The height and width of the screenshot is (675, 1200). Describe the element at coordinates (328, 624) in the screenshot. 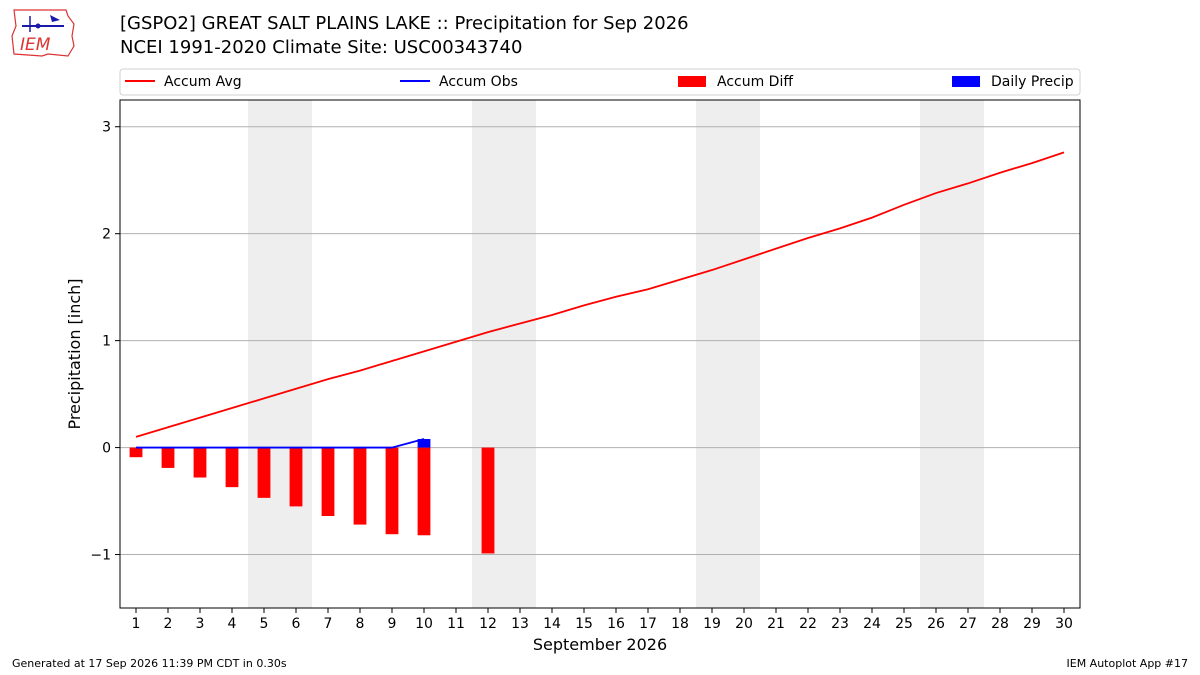

I see `x-tick-label: 7` at that location.